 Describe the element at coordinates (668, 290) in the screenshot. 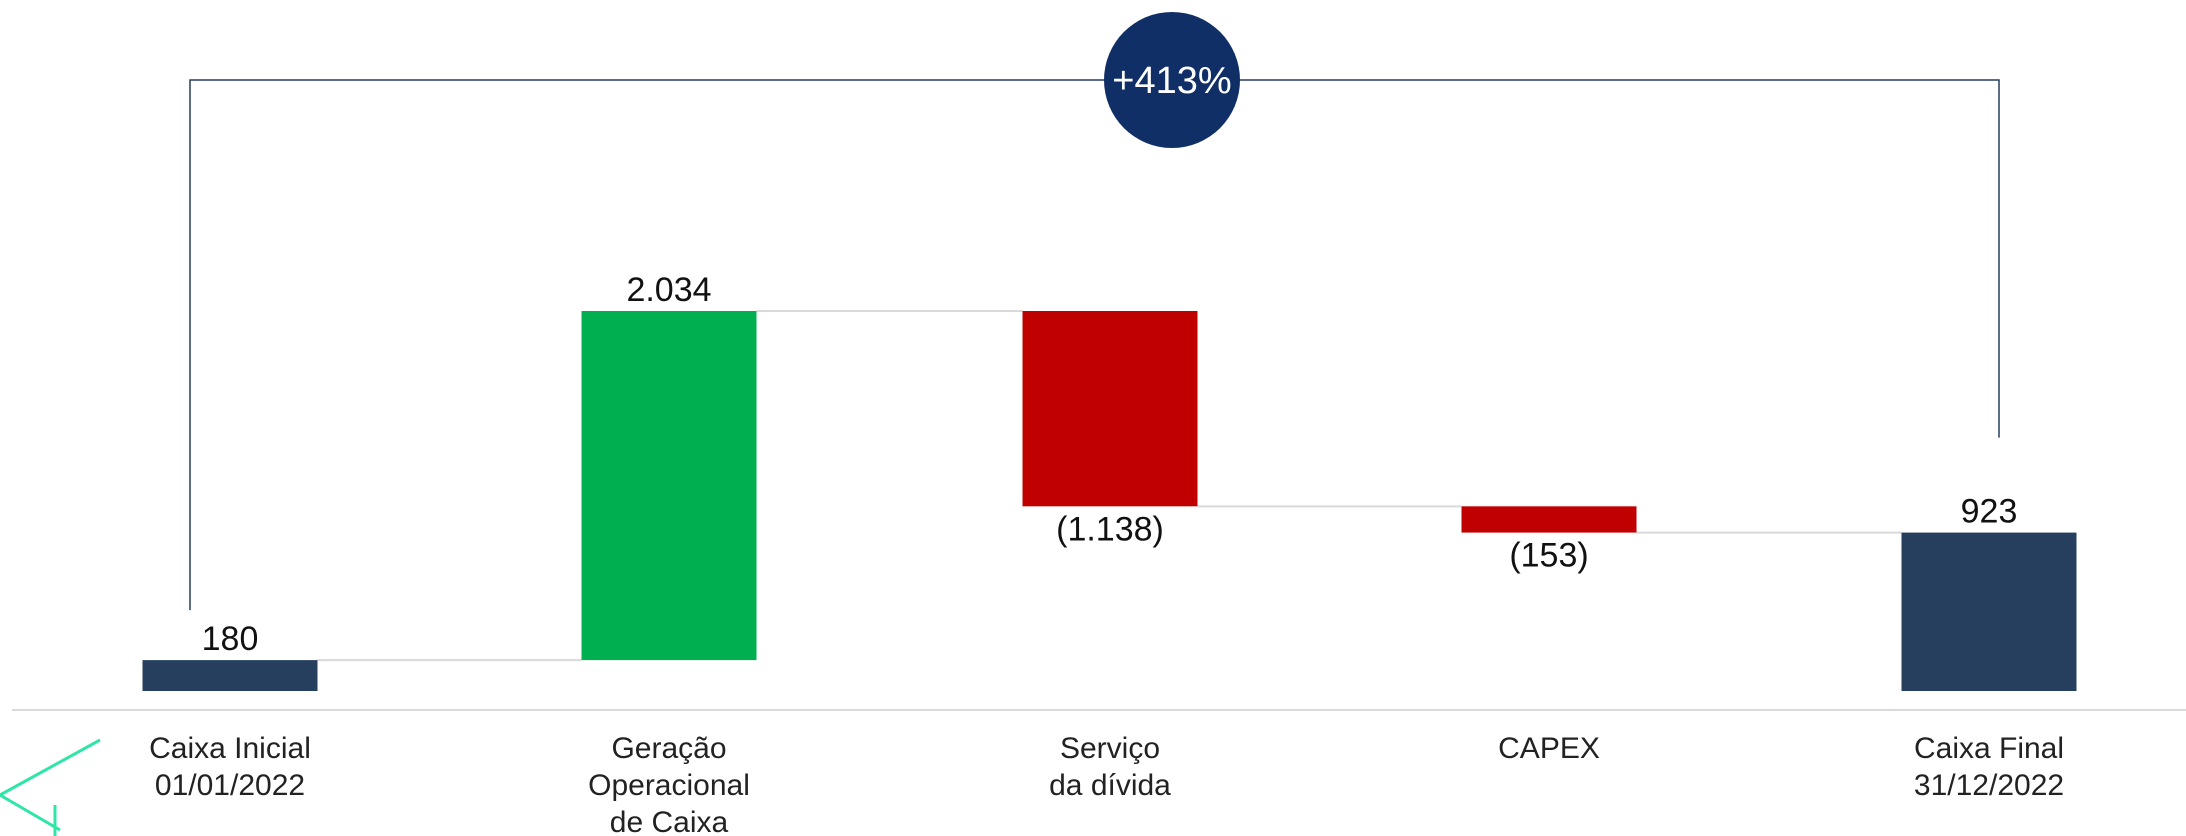

I see `value-label: 2.034` at that location.